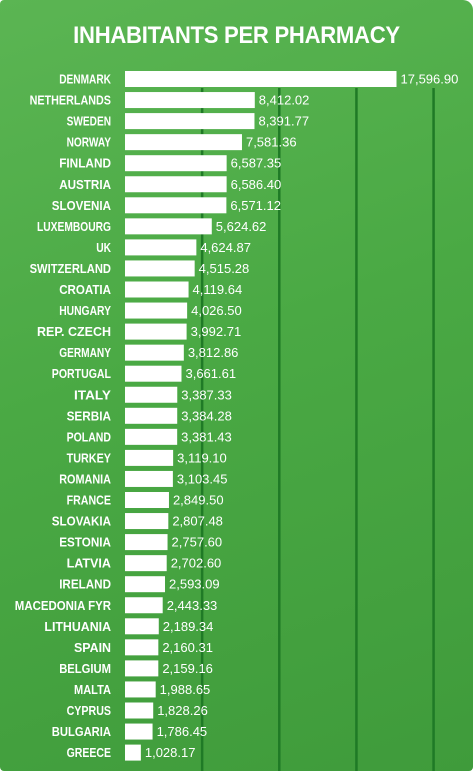  What do you see at coordinates (147, 500) in the screenshot?
I see `bar-france` at bounding box center [147, 500].